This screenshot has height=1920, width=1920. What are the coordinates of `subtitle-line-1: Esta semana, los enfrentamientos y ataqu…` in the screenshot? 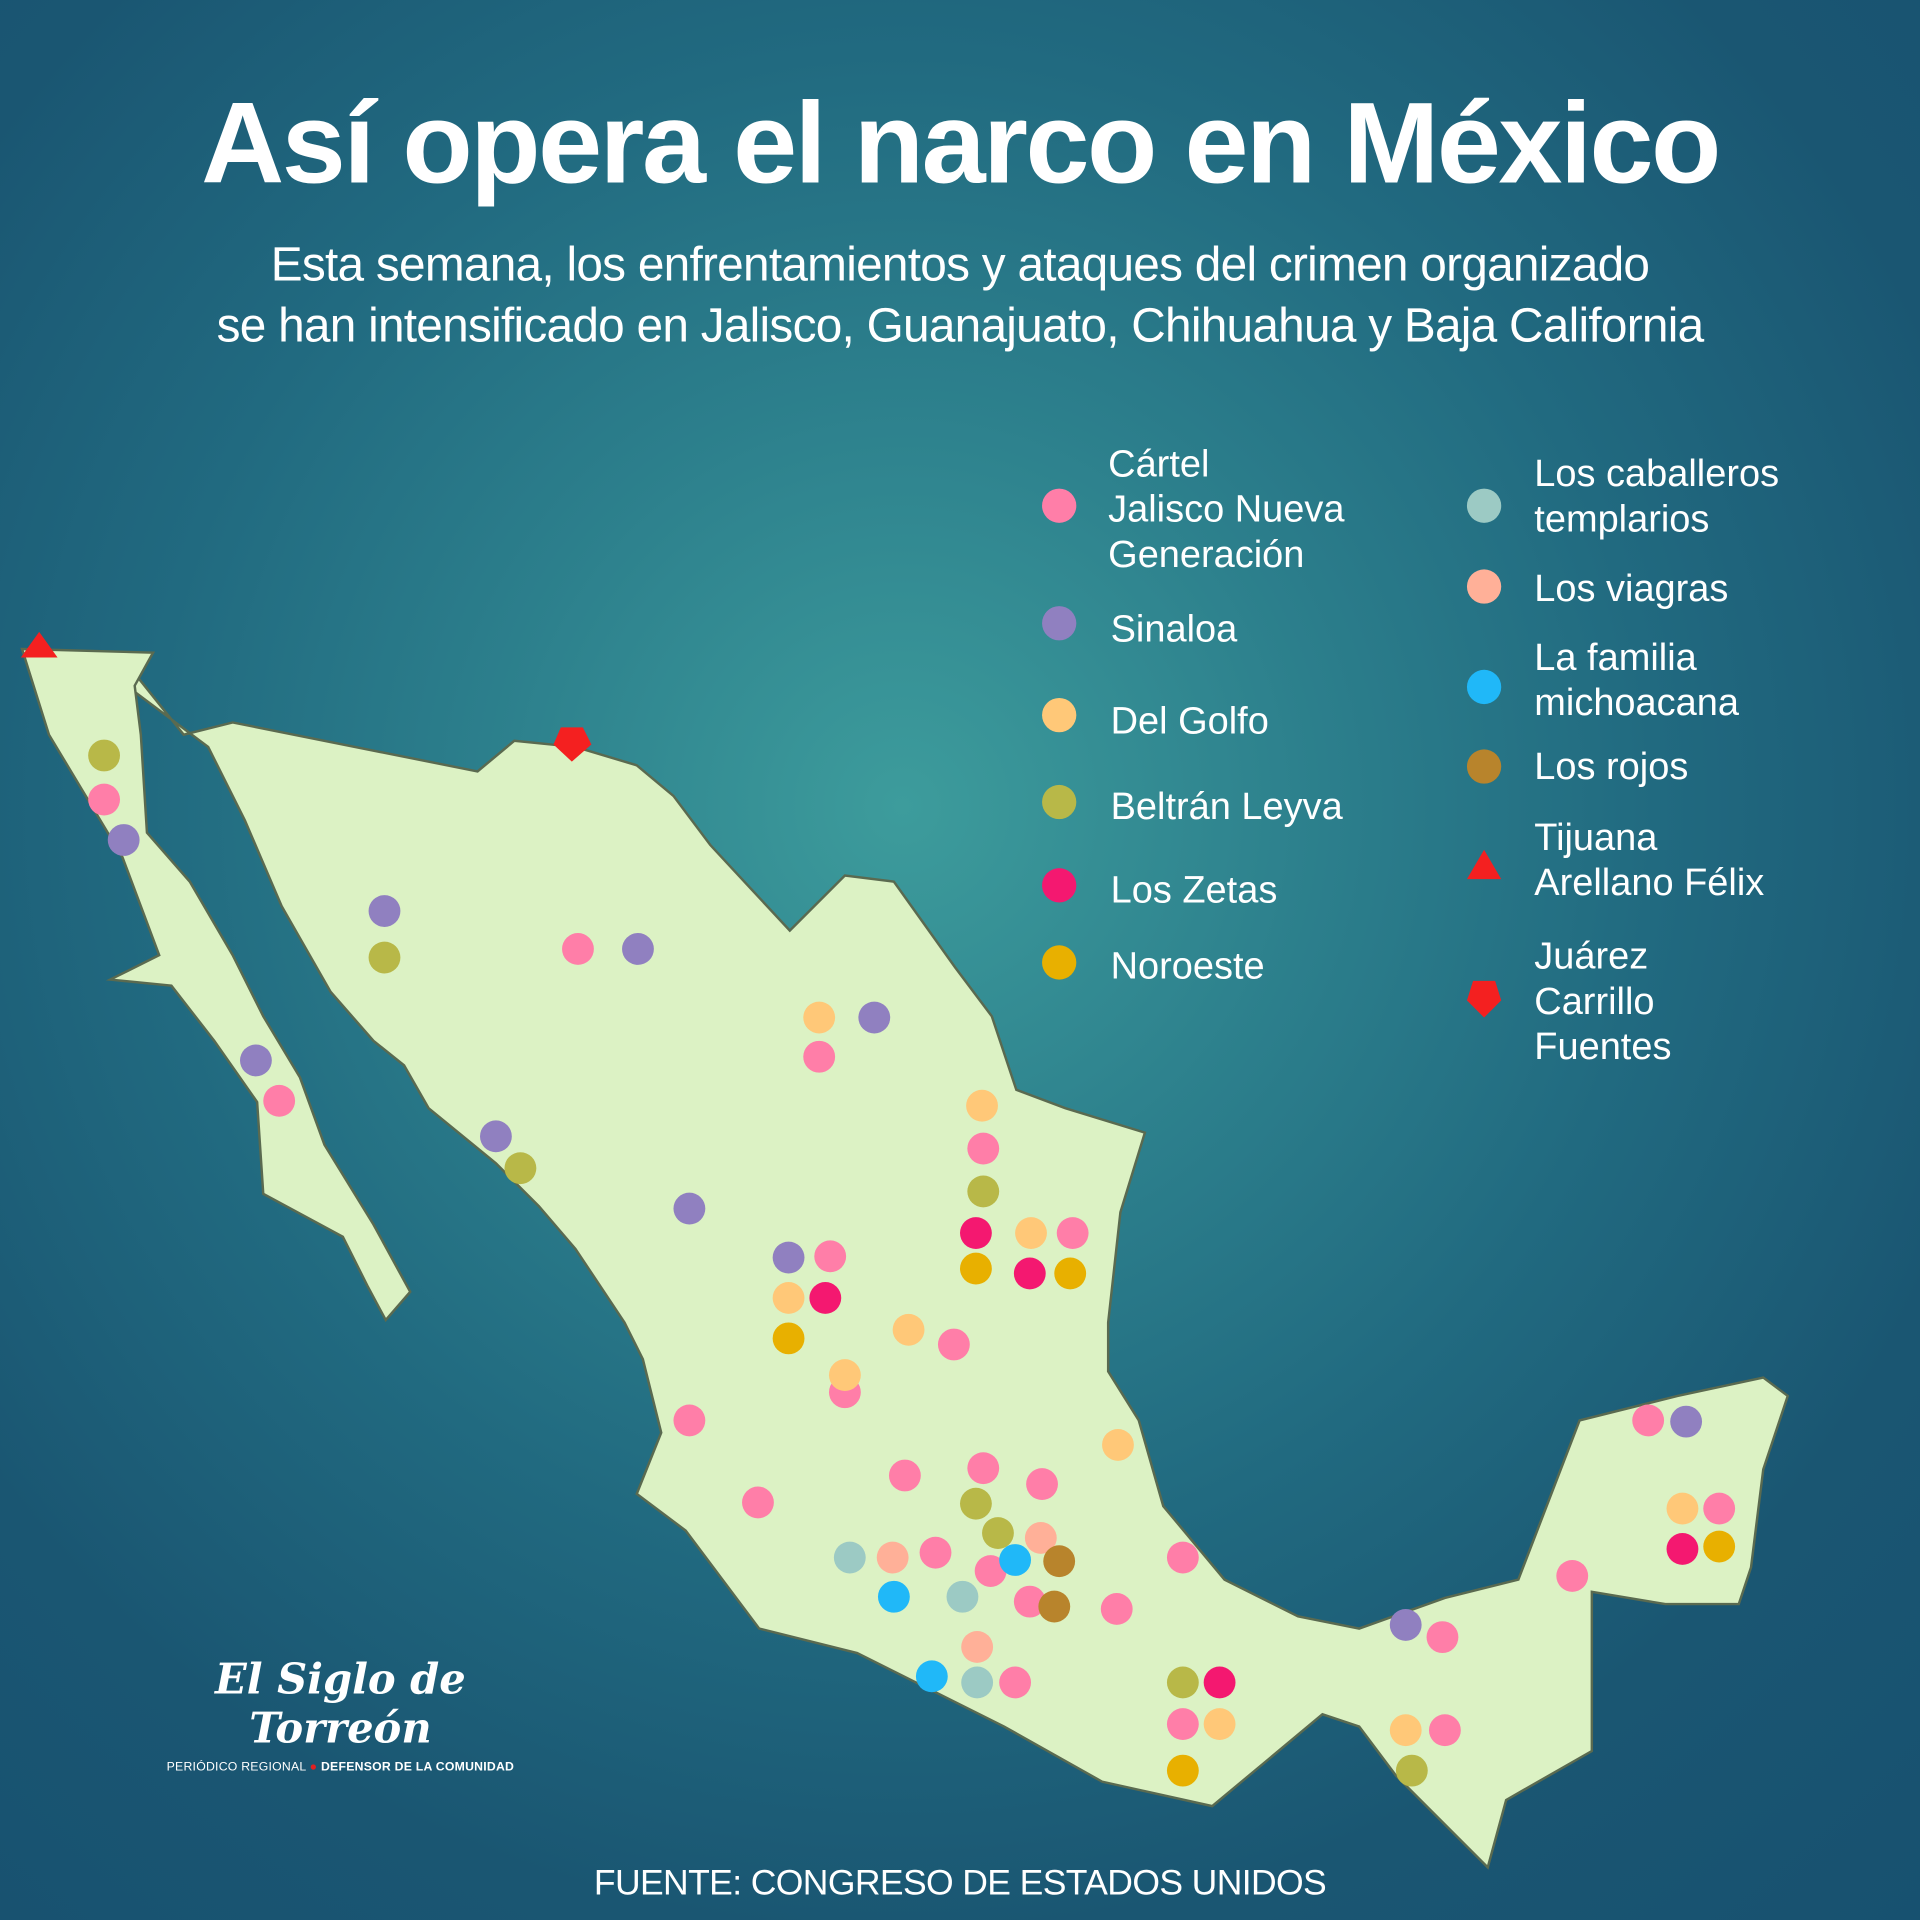 It's located at (960, 265).